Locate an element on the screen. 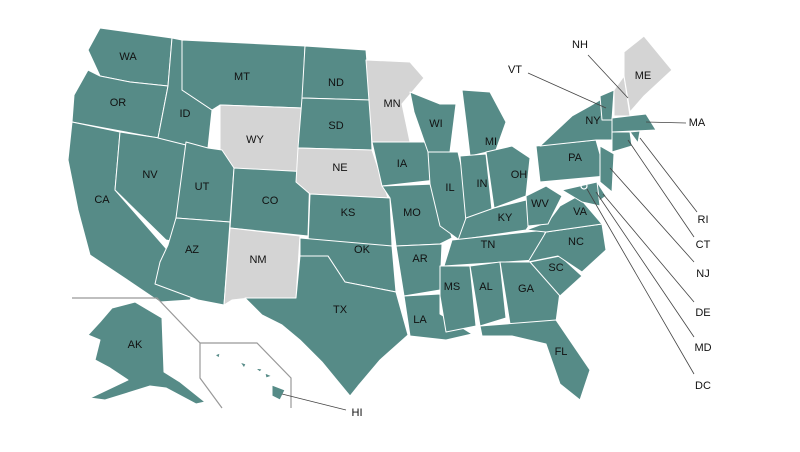 This screenshot has height=452, width=800. state-label-az: AZ is located at coordinates (192, 250).